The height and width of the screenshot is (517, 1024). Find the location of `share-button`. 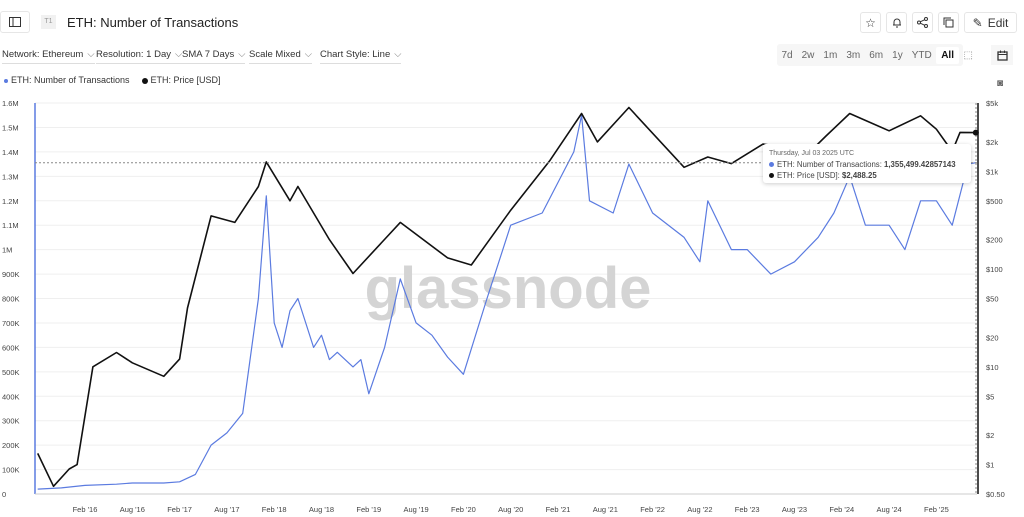

share-button is located at coordinates (922, 22).